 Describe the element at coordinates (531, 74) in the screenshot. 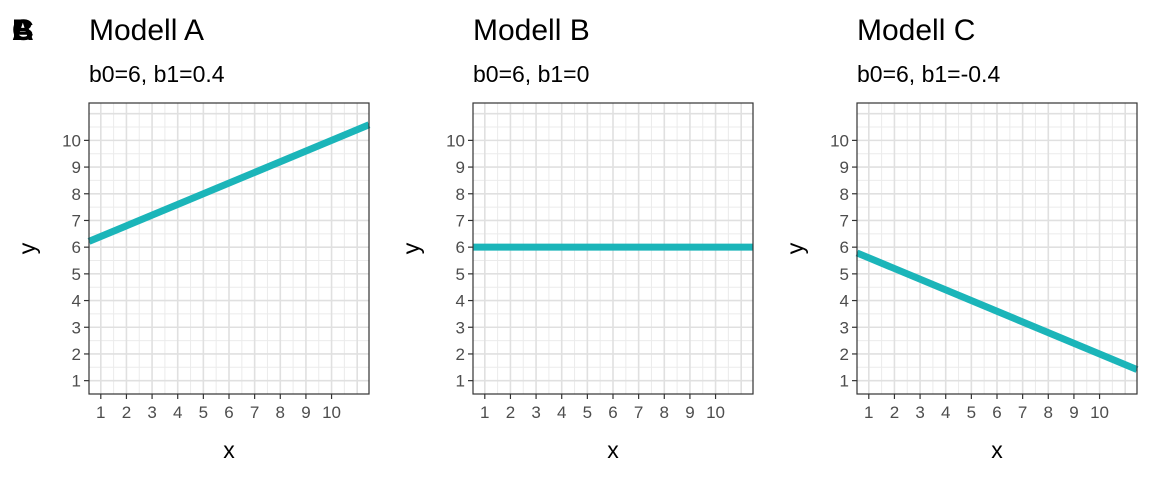

I see `chart-subtitle: b0=6, b1=0` at that location.